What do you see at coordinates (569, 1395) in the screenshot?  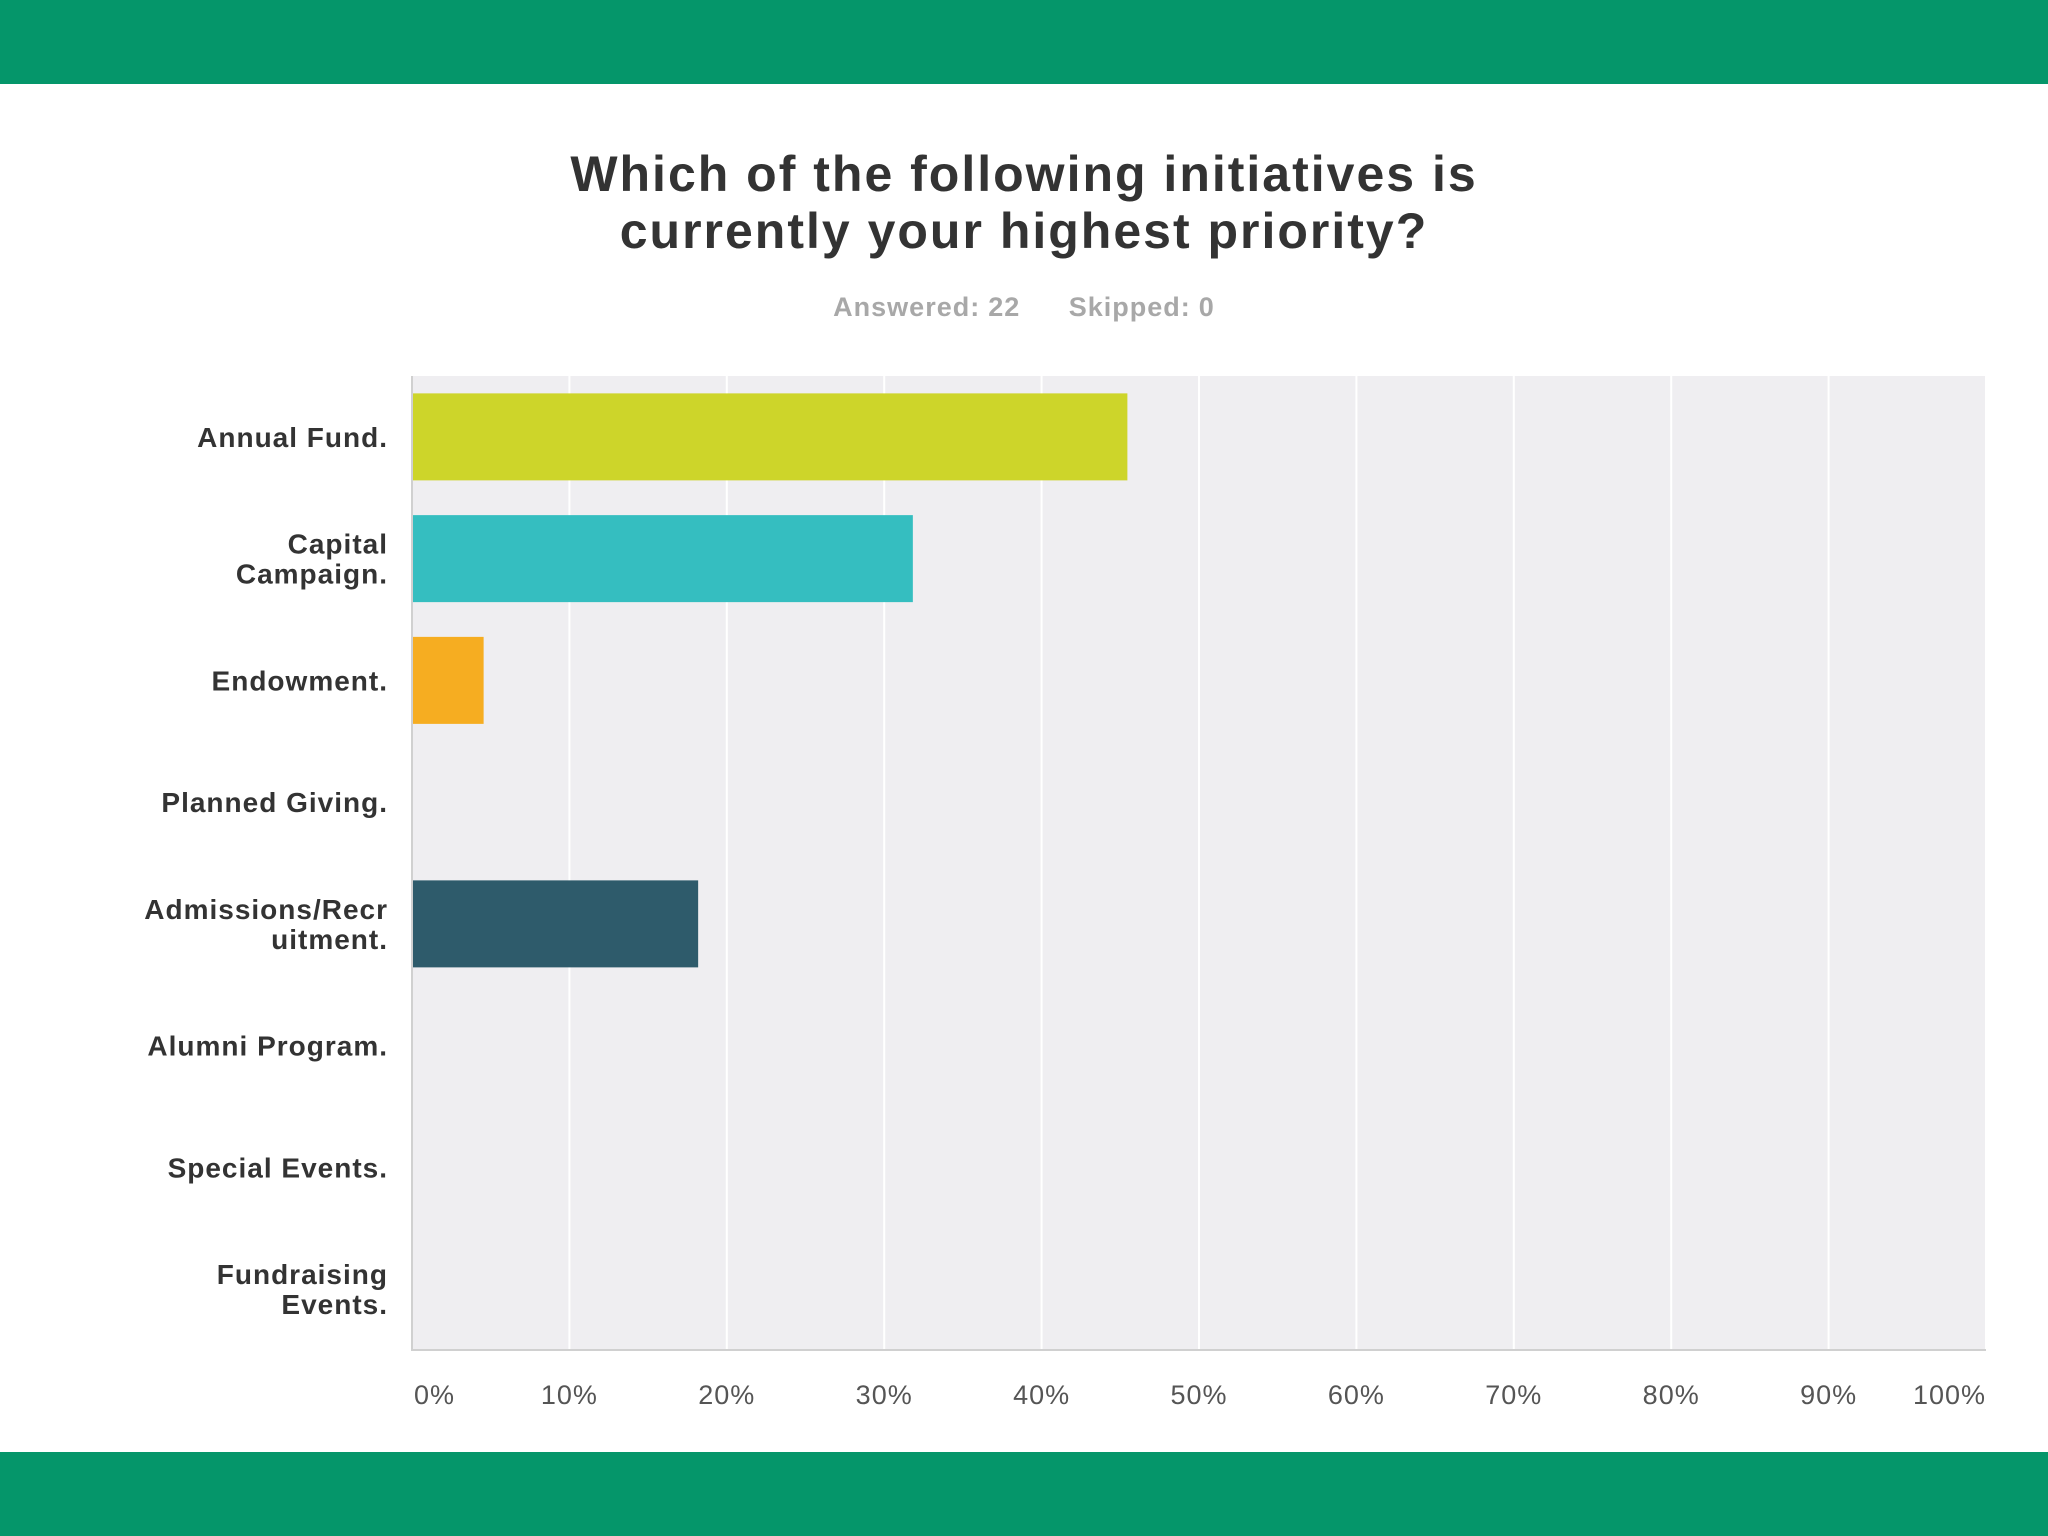 I see `x-tick-label: 10%` at bounding box center [569, 1395].